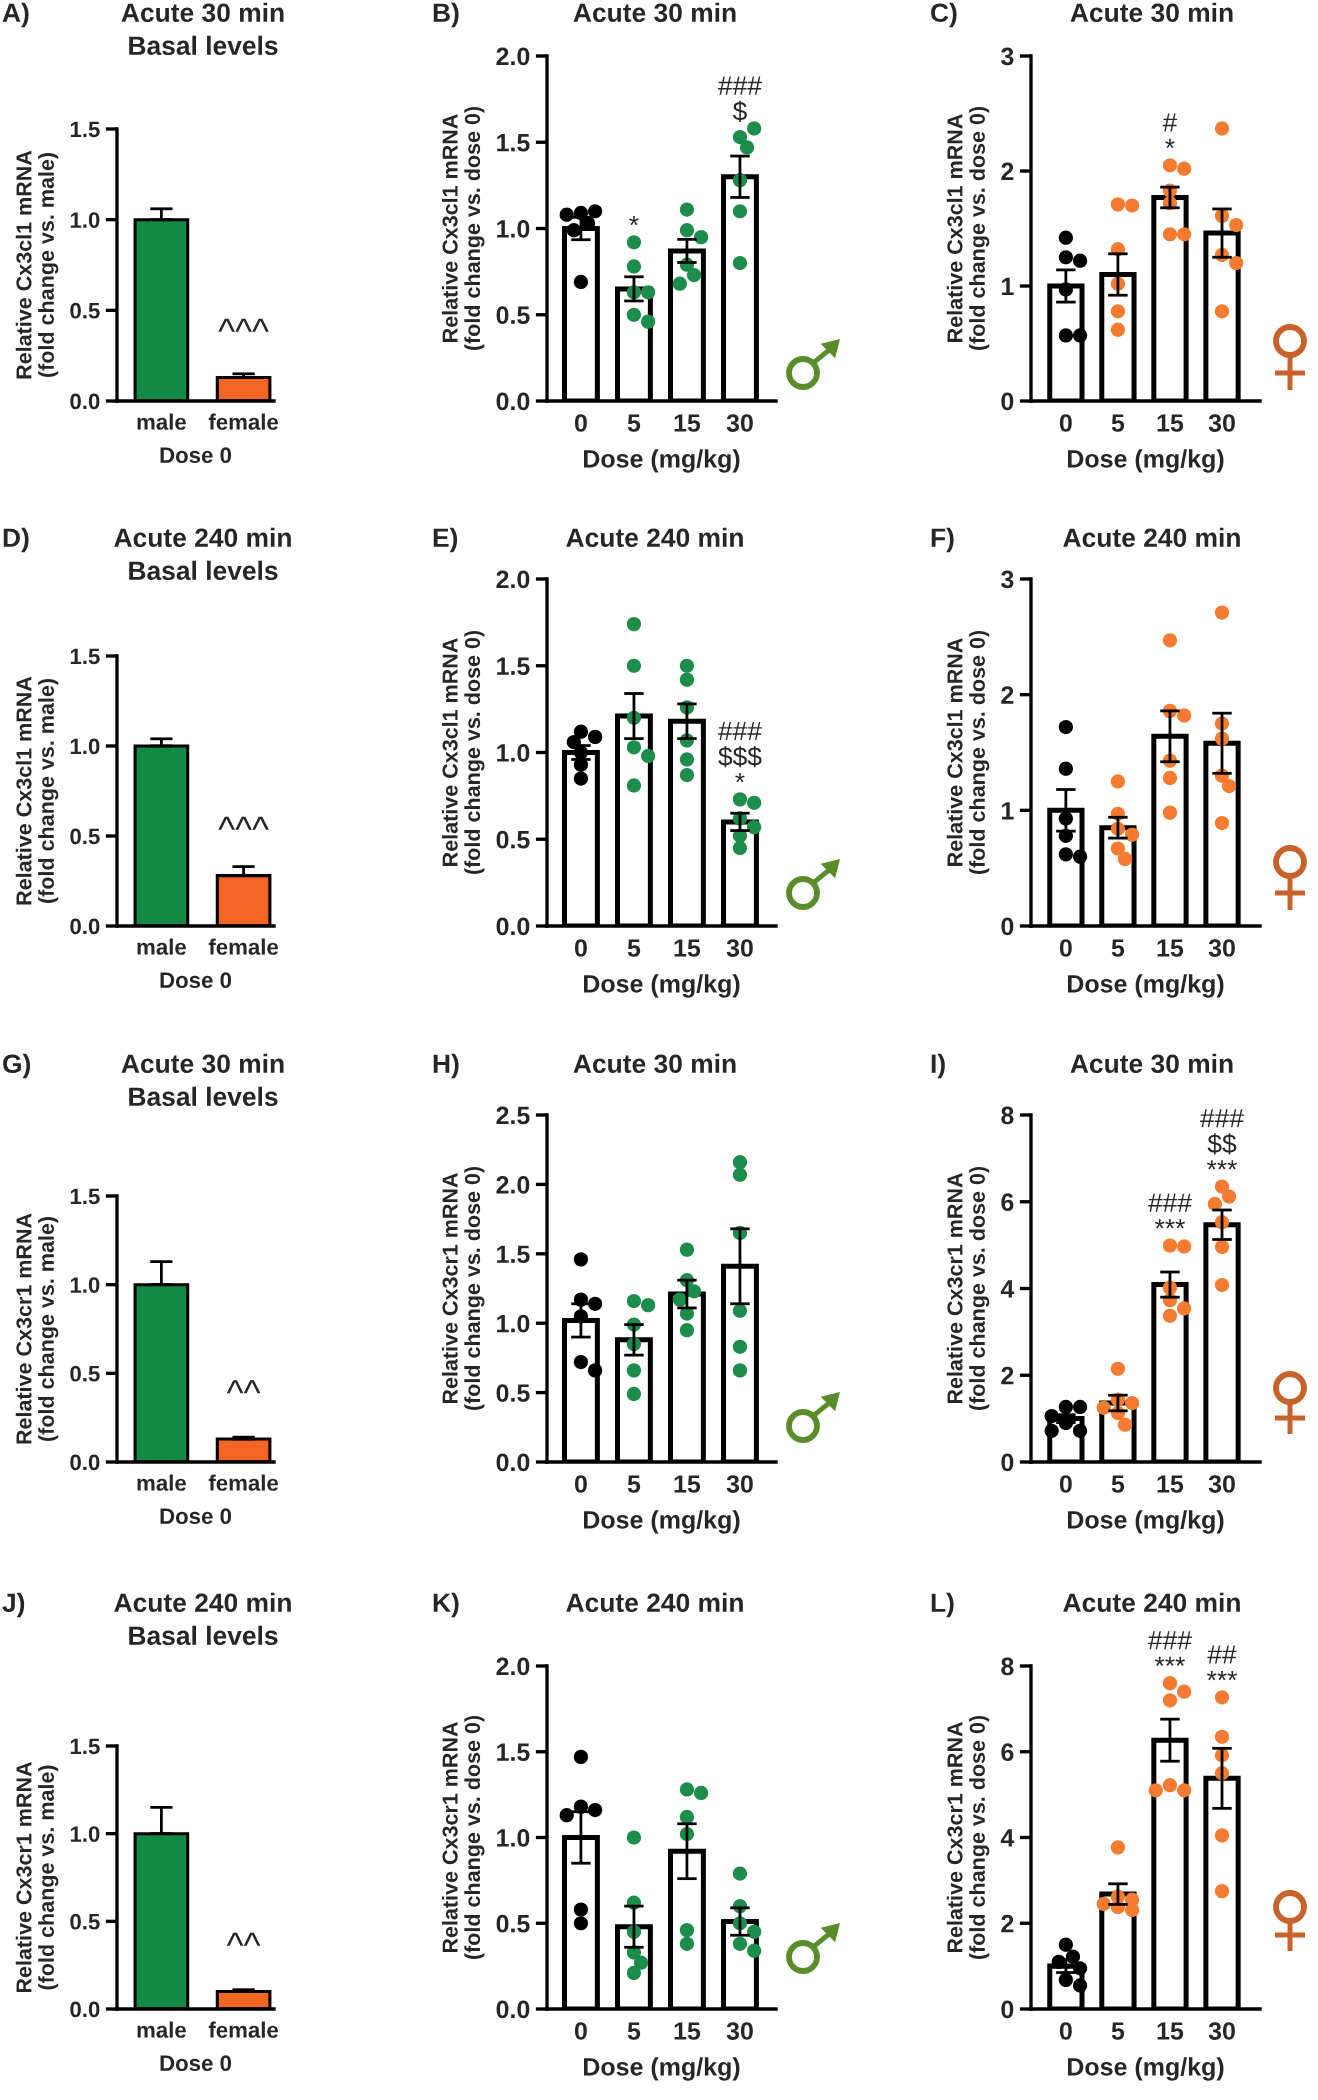  What do you see at coordinates (1007, 1202) in the screenshot?
I see `y-tick-label: 6` at bounding box center [1007, 1202].